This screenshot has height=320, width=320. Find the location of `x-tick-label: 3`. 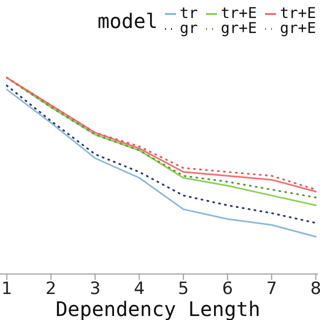

x-tick-label: 3 is located at coordinates (95, 289).